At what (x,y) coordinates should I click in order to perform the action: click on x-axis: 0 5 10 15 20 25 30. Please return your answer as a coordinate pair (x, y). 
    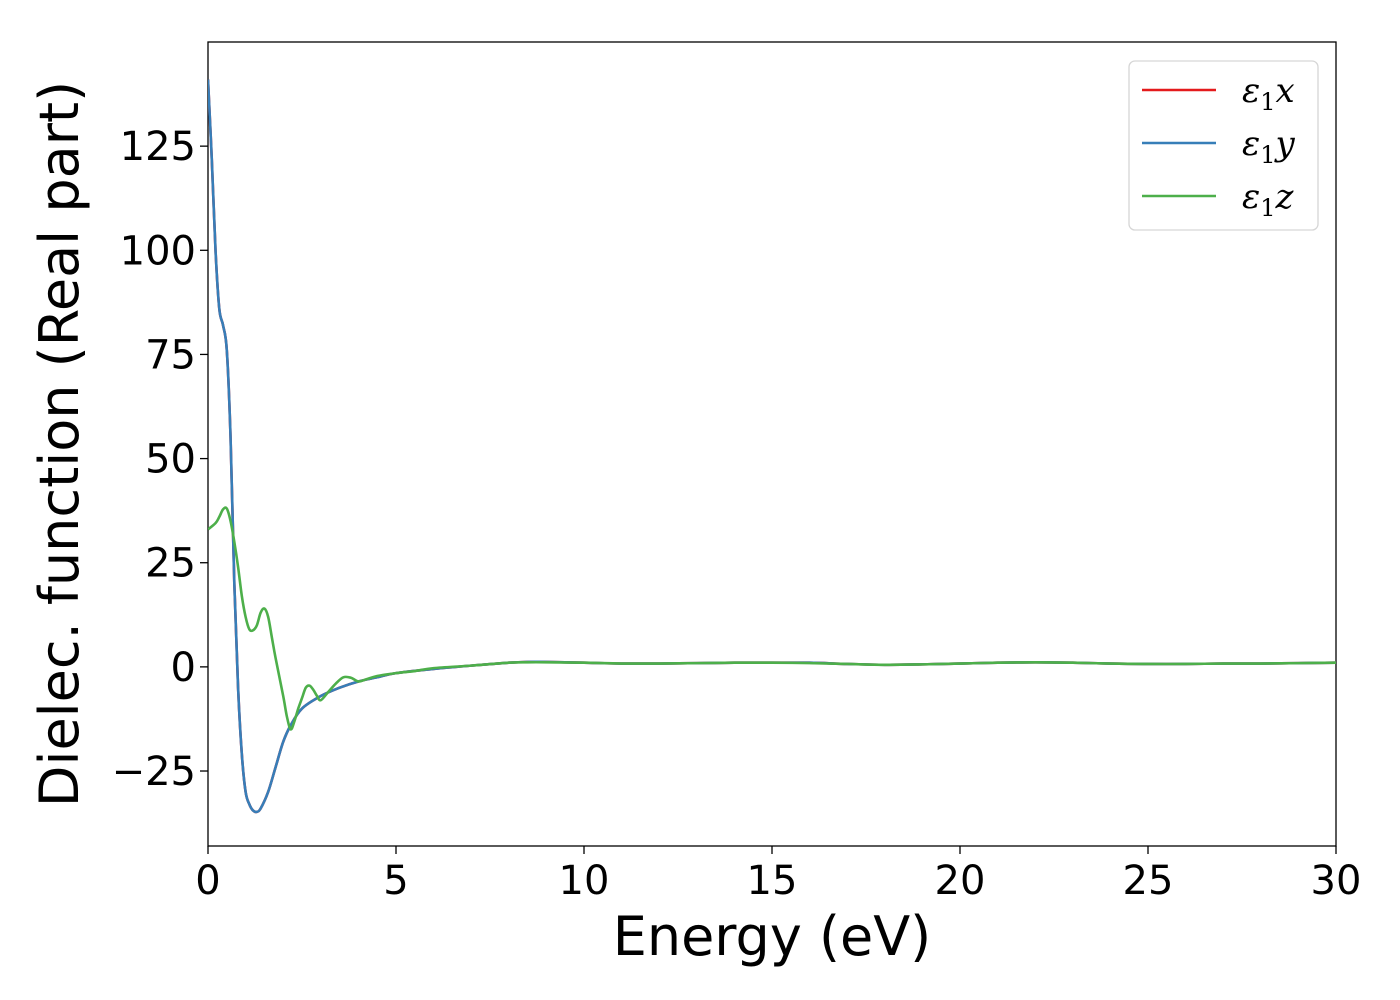
    Looking at the image, I should click on (778, 875).